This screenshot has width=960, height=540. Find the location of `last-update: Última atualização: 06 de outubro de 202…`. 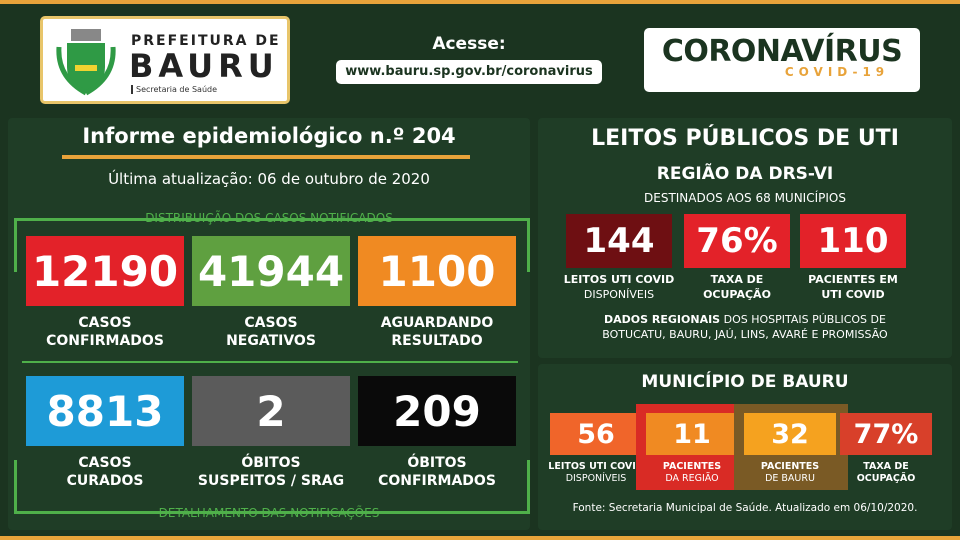

last-update: Última atualização: 06 de outubro de 202… is located at coordinates (269, 179).